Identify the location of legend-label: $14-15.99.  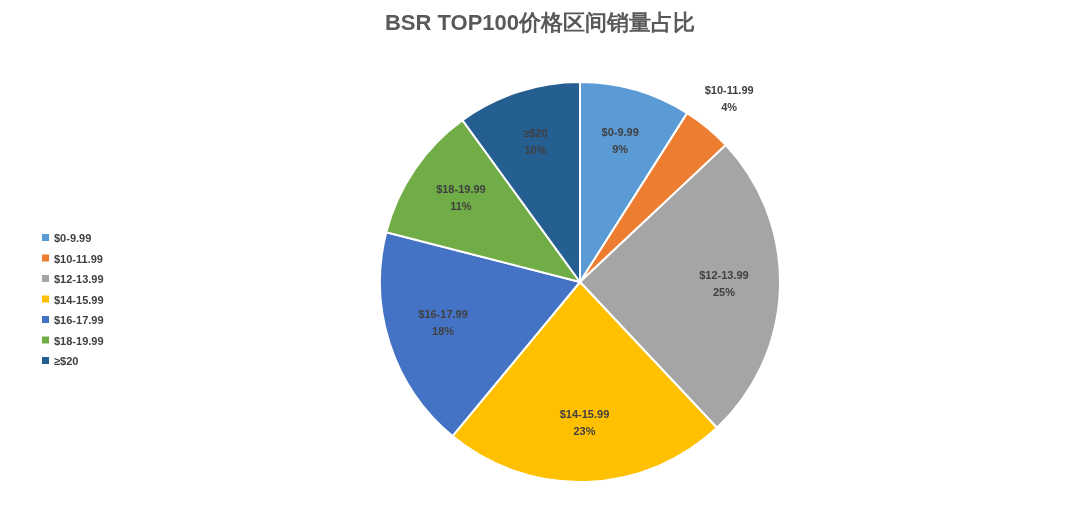
(79, 299).